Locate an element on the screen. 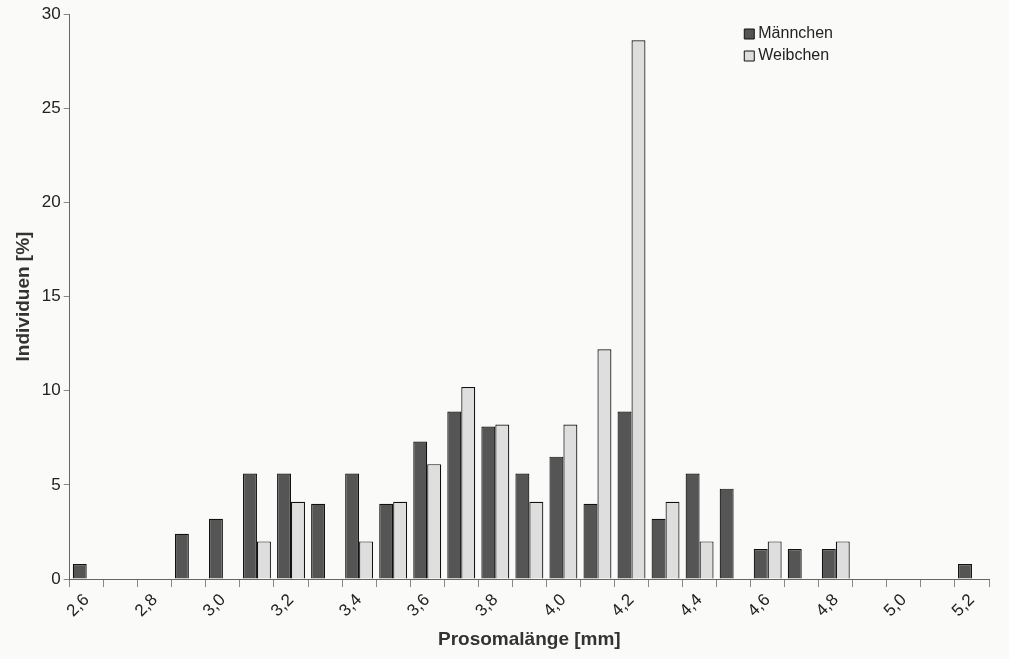 The image size is (1009, 659). x-tick-label: 4,0 is located at coordinates (554, 605).